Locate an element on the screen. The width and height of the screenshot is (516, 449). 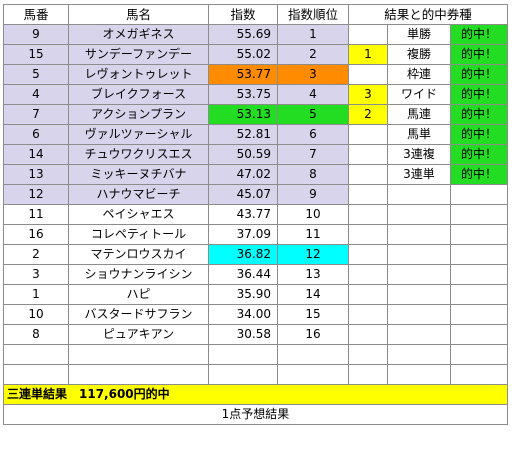
table-row: 1 ハピ 35.90 14 is located at coordinates (255, 294).